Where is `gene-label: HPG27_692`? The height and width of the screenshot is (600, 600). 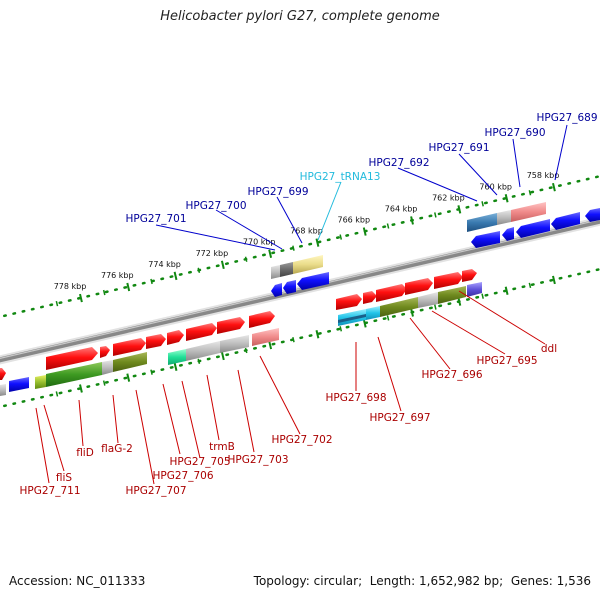 gene-label: HPG27_692 is located at coordinates (398, 163).